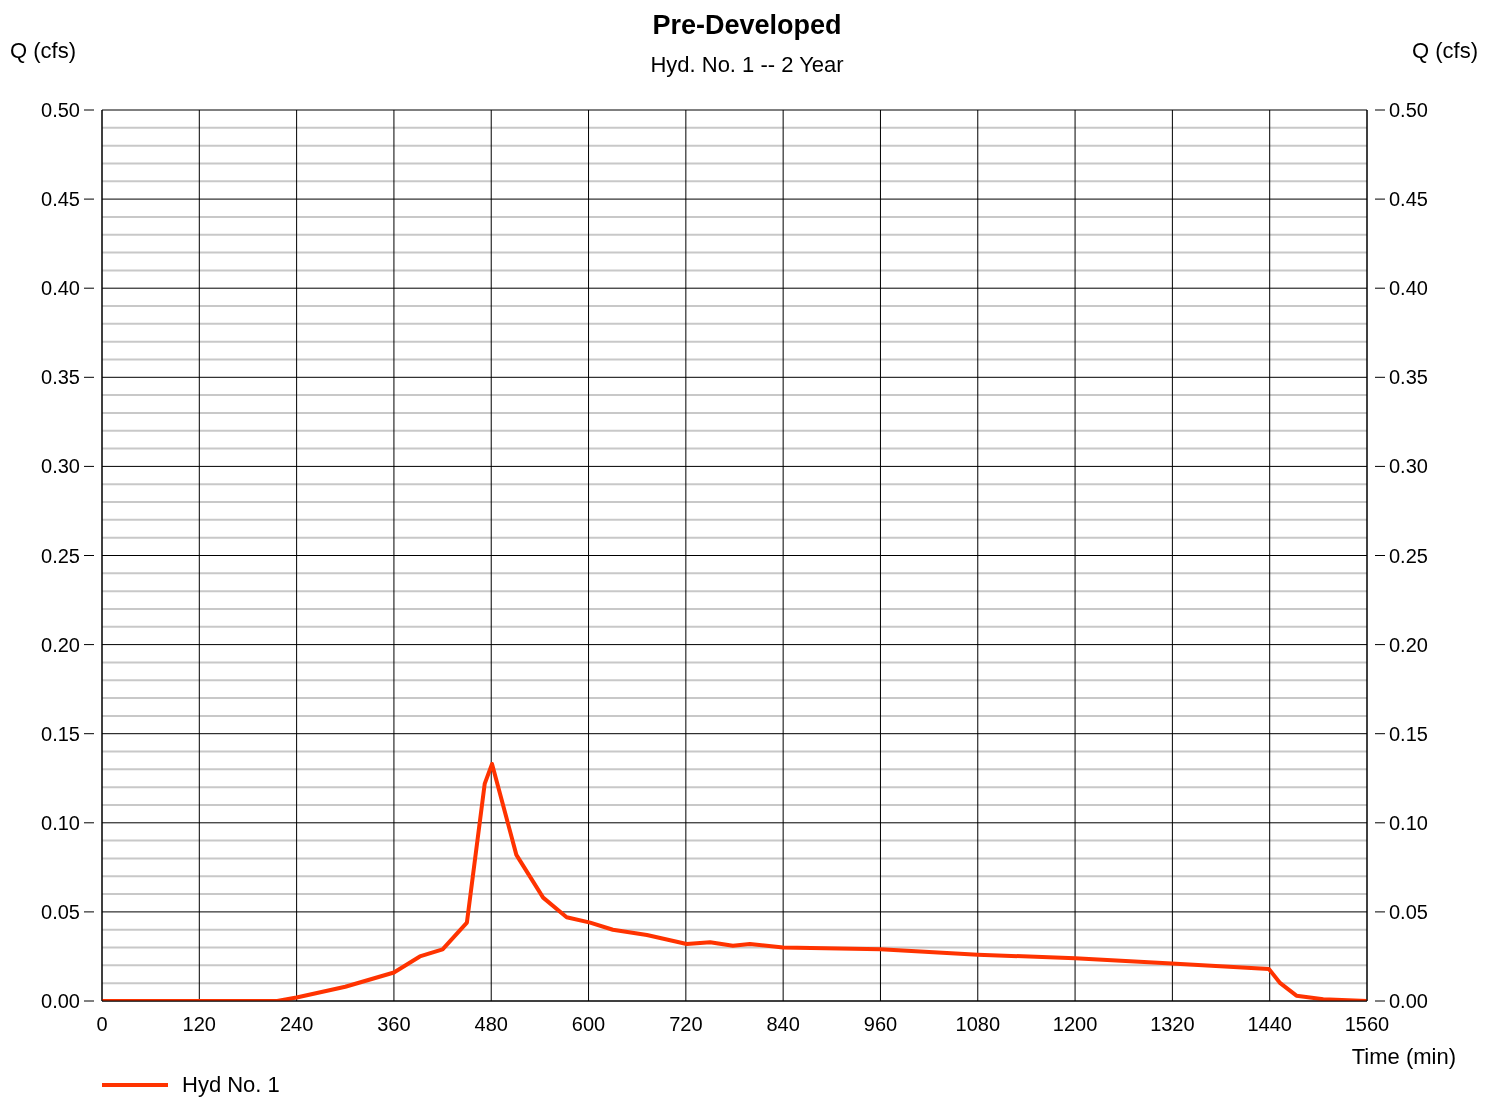  Describe the element at coordinates (1403, 1057) in the screenshot. I see `x-axis-title: Time (min)` at that location.